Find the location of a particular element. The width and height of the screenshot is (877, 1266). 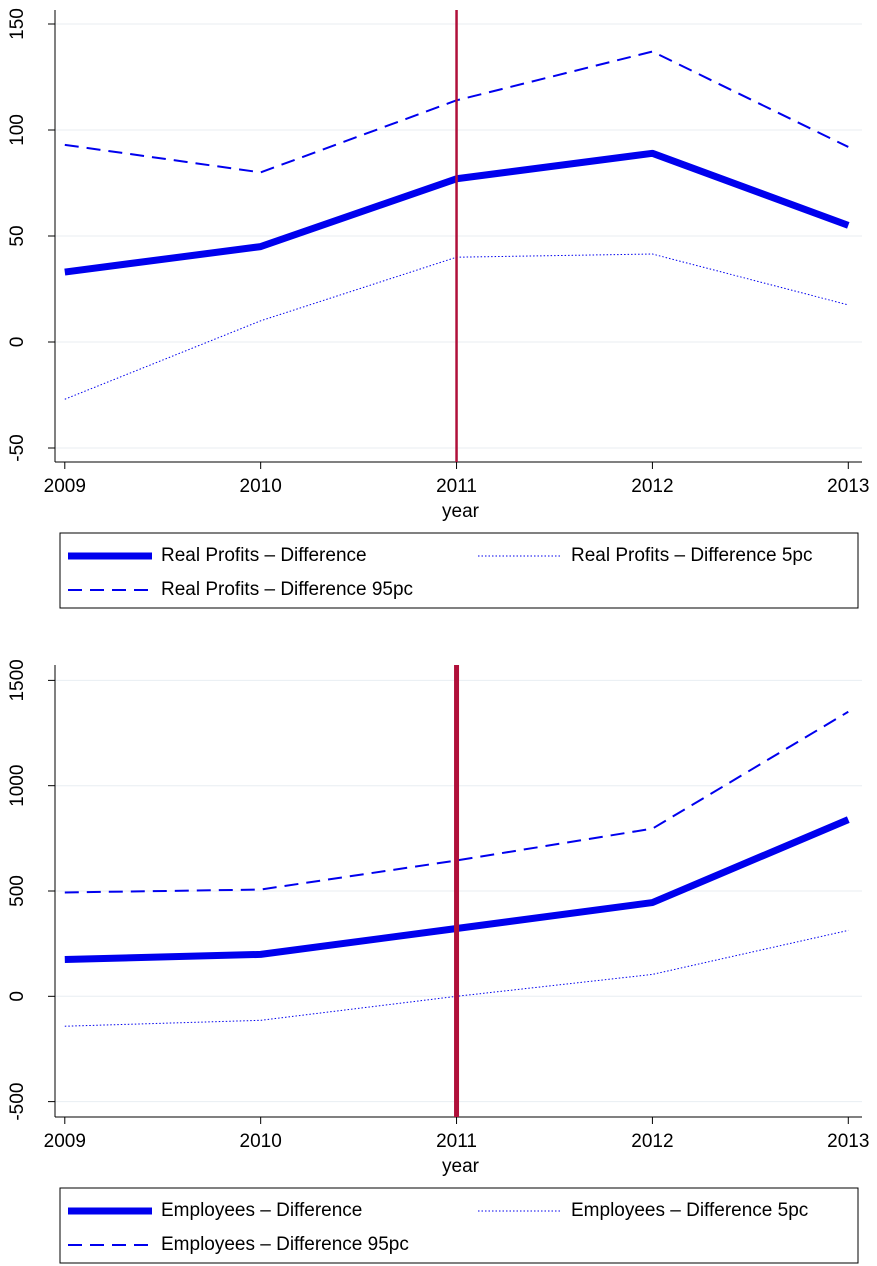

legend-label: Employees – Difference 5pc is located at coordinates (689, 1210).